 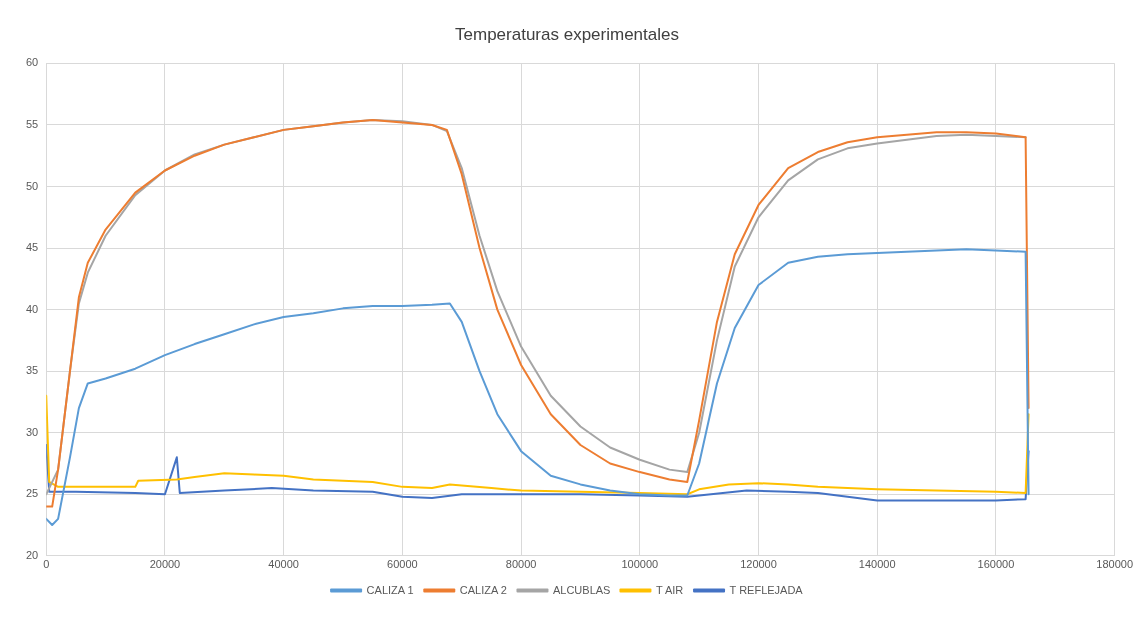 I want to click on legend-label: CALIZA 2, so click(x=483, y=589).